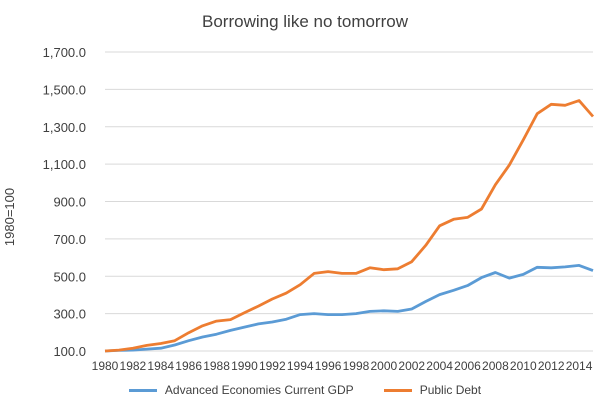 Image resolution: width=610 pixels, height=409 pixels. Describe the element at coordinates (64, 127) in the screenshot. I see `y-tick-label: 1,300.0` at that location.